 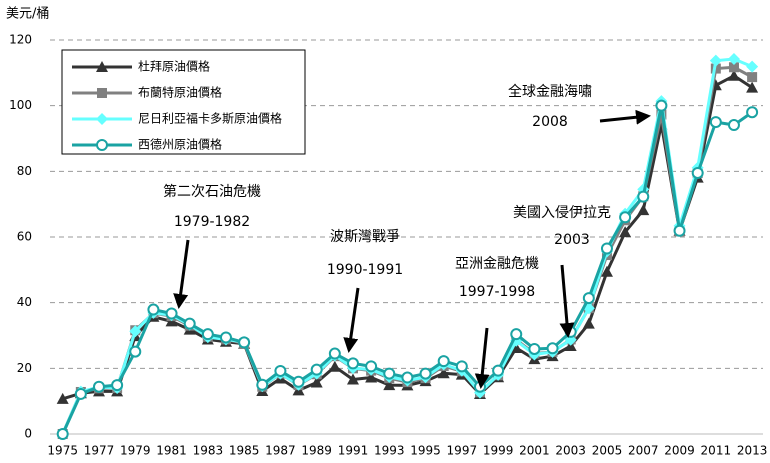 What do you see at coordinates (174, 66) in the screenshot?
I see `legend-label: 杜拜原油價格` at bounding box center [174, 66].